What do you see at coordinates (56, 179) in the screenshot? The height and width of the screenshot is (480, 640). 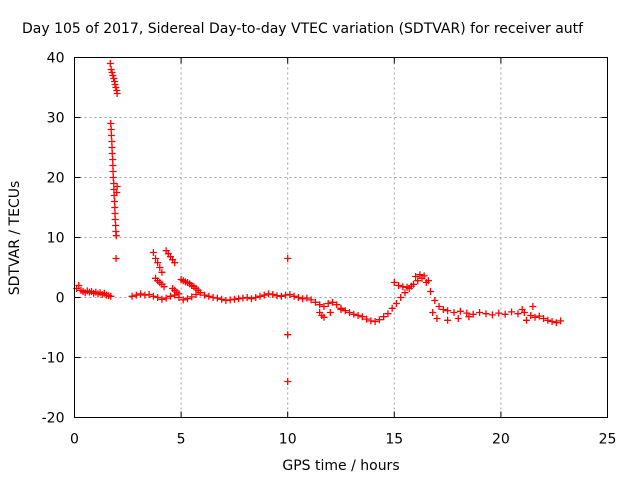 I see `y-tick-label: 20` at bounding box center [56, 179].